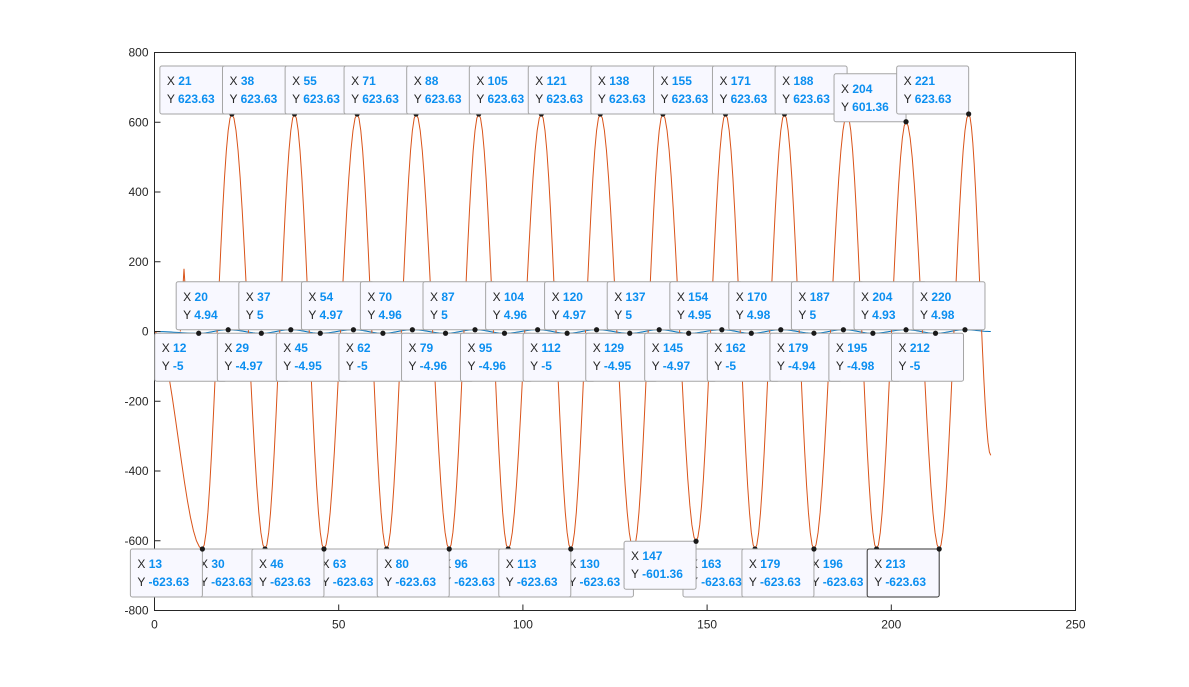 The width and height of the screenshot is (1189, 687). Describe the element at coordinates (459, 307) in the screenshot. I see `datatip: X 87 Y 5` at that location.